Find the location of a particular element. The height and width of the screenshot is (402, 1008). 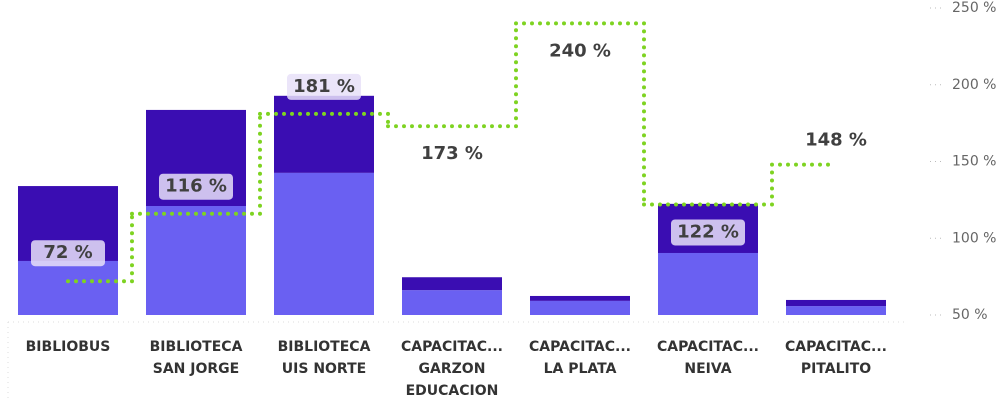

data-label: 122 % is located at coordinates (708, 231).